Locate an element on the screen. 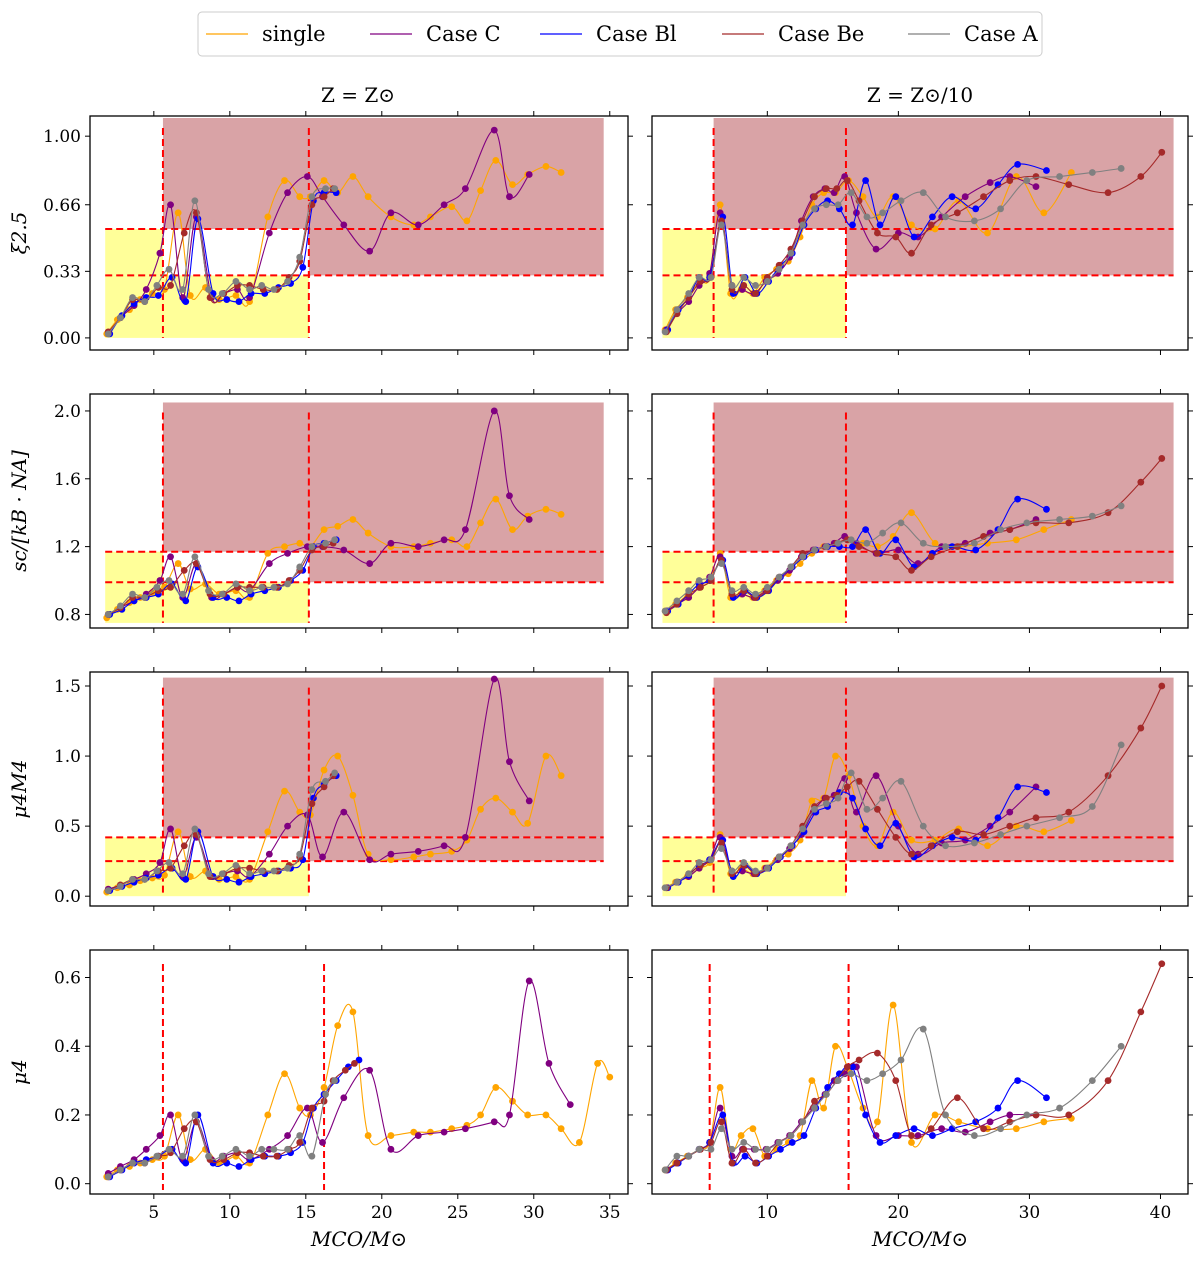 This screenshot has width=1200, height=1264. x-tick-label: 30 is located at coordinates (1030, 1213).